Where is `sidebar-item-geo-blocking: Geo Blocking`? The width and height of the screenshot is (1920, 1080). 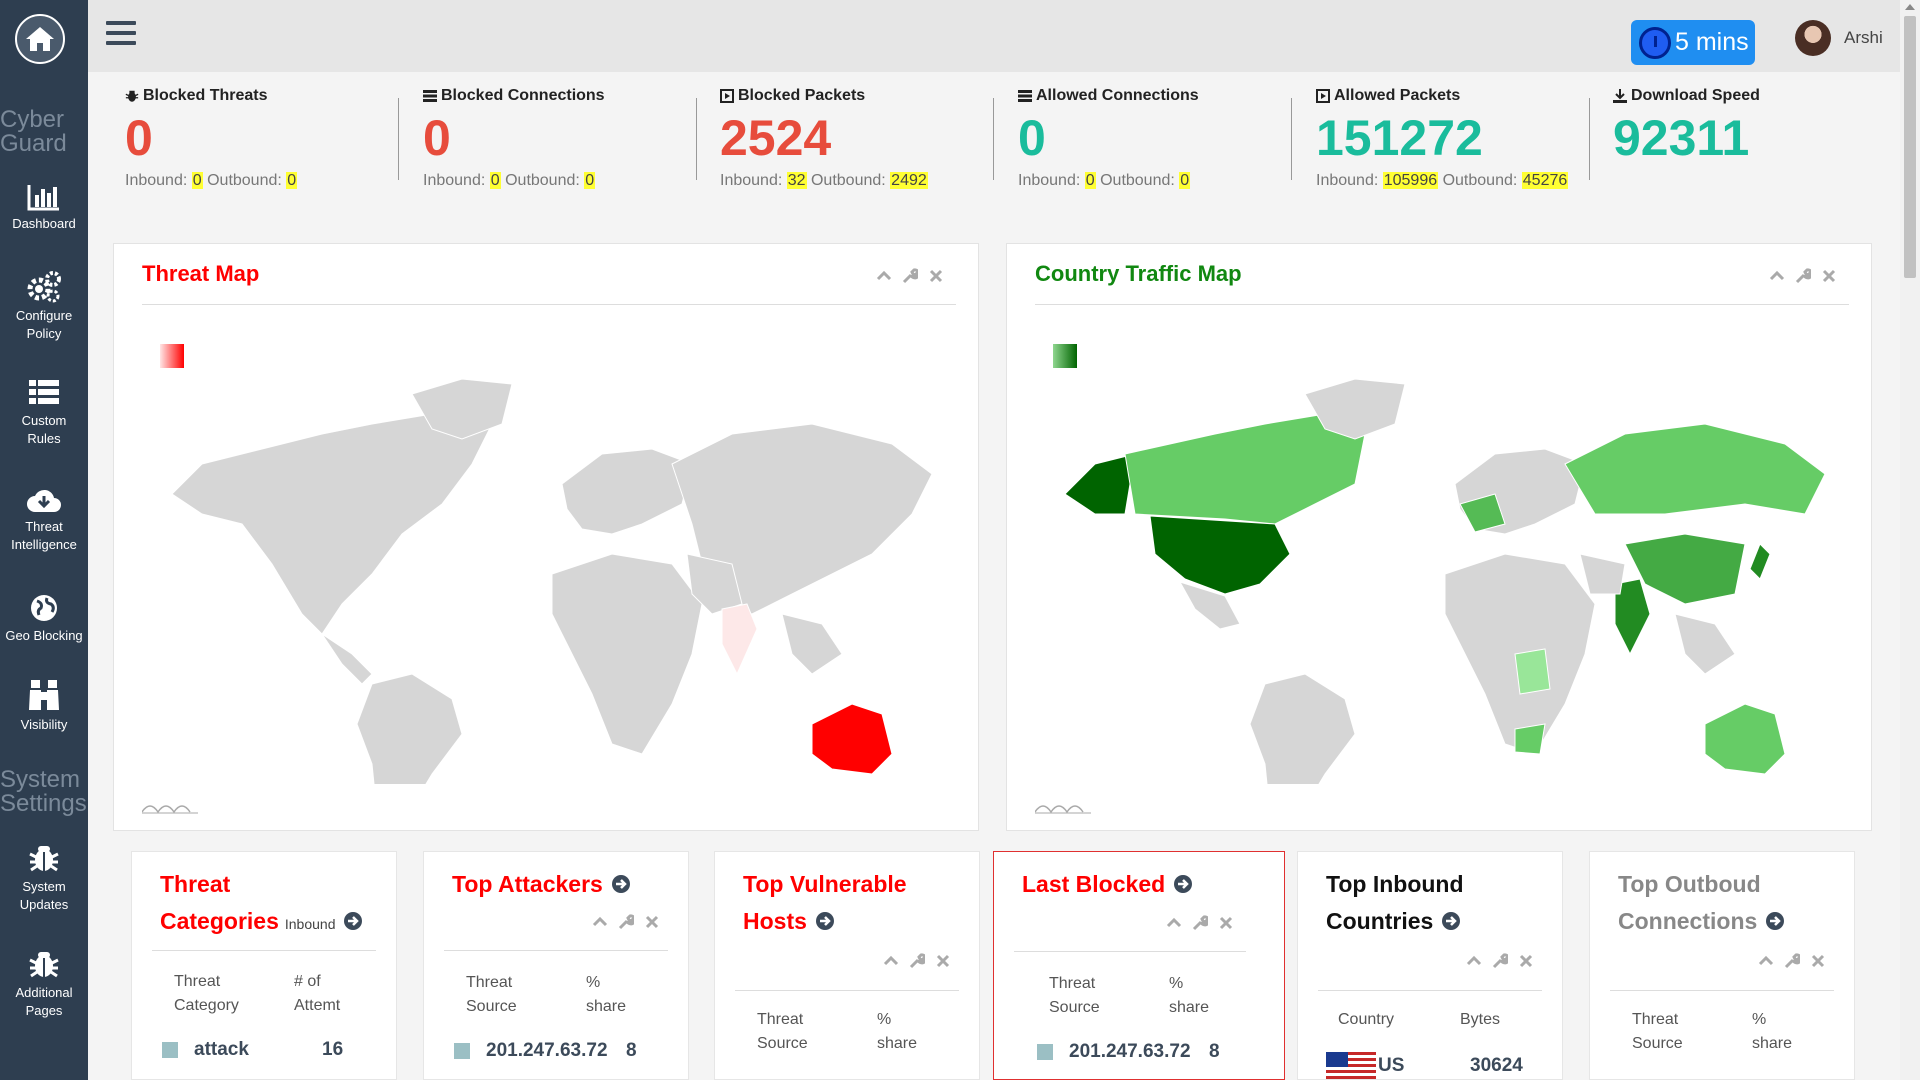
sidebar-item-geo-blocking: Geo Blocking is located at coordinates (44, 619).